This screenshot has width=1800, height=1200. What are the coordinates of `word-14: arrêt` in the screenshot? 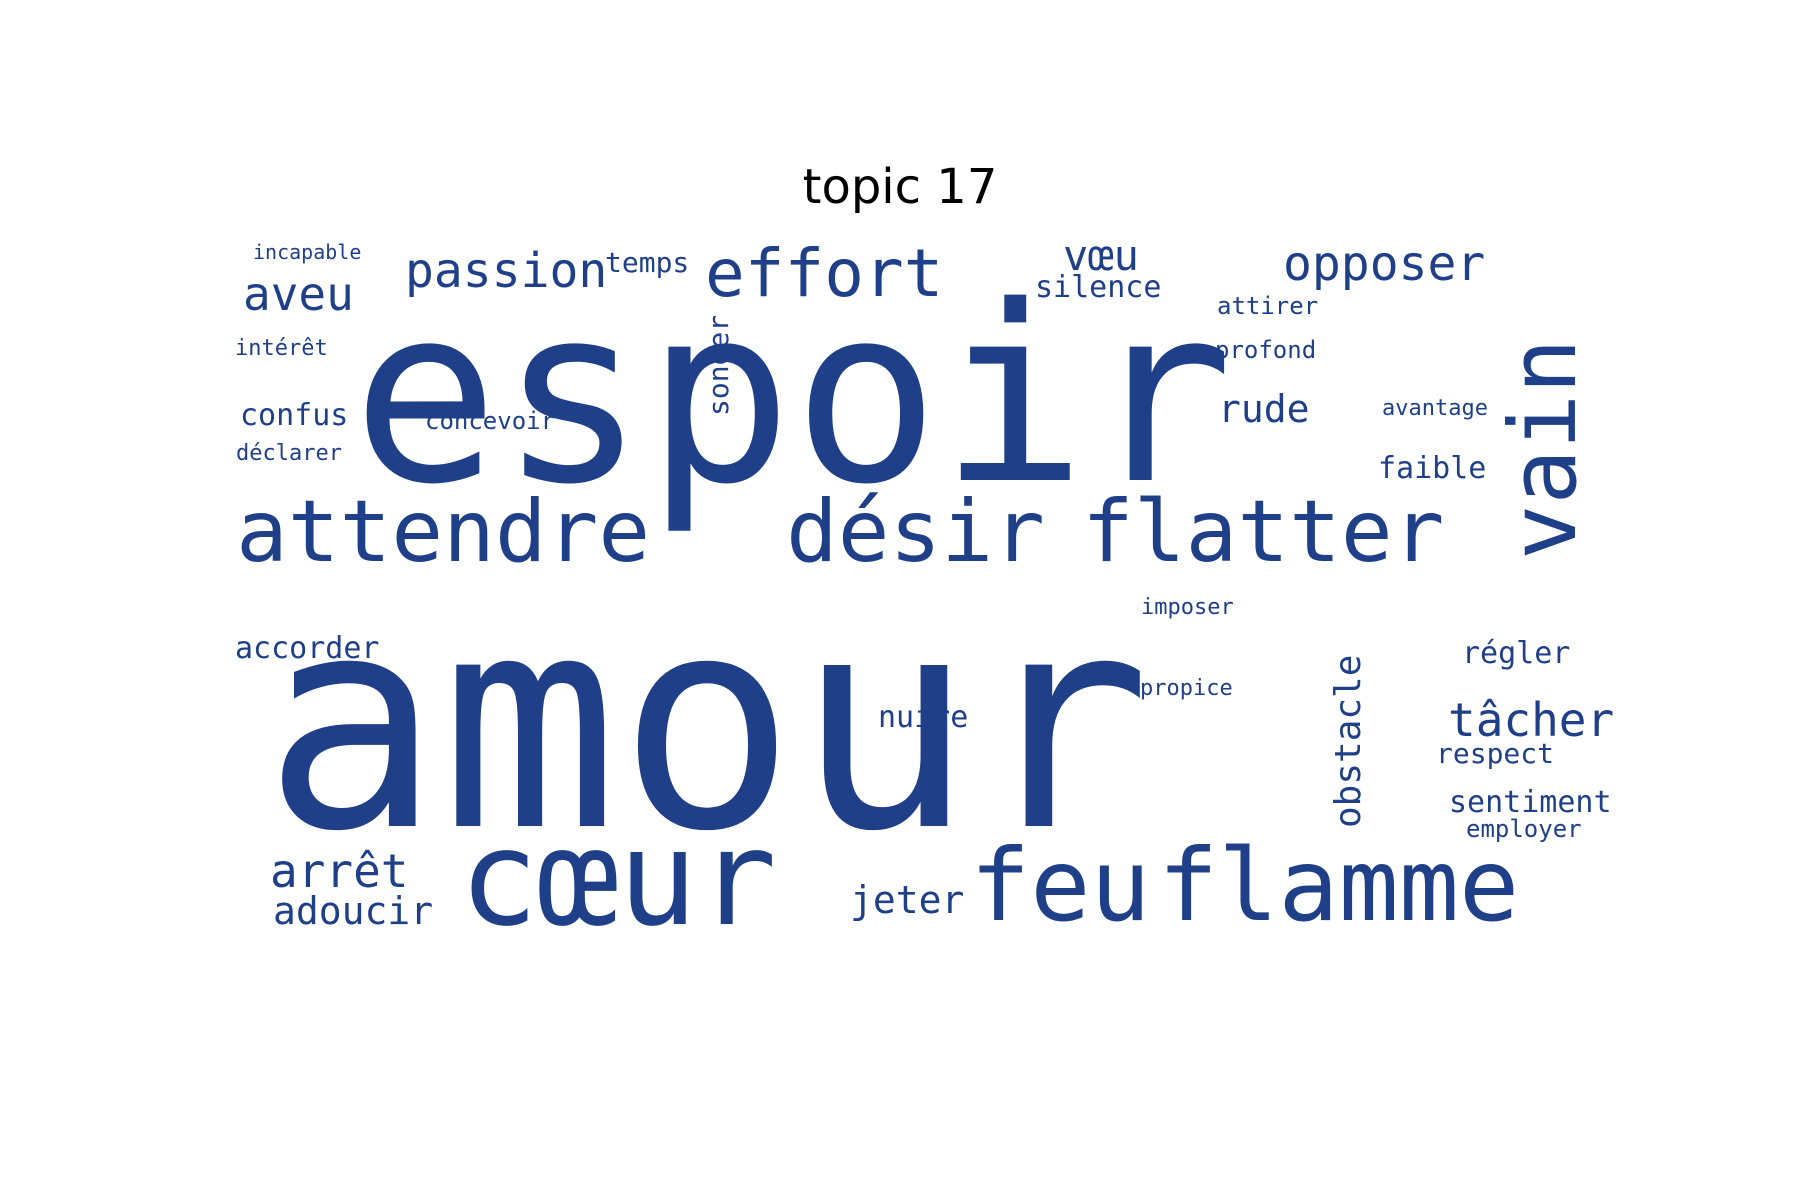 It's located at (339, 871).